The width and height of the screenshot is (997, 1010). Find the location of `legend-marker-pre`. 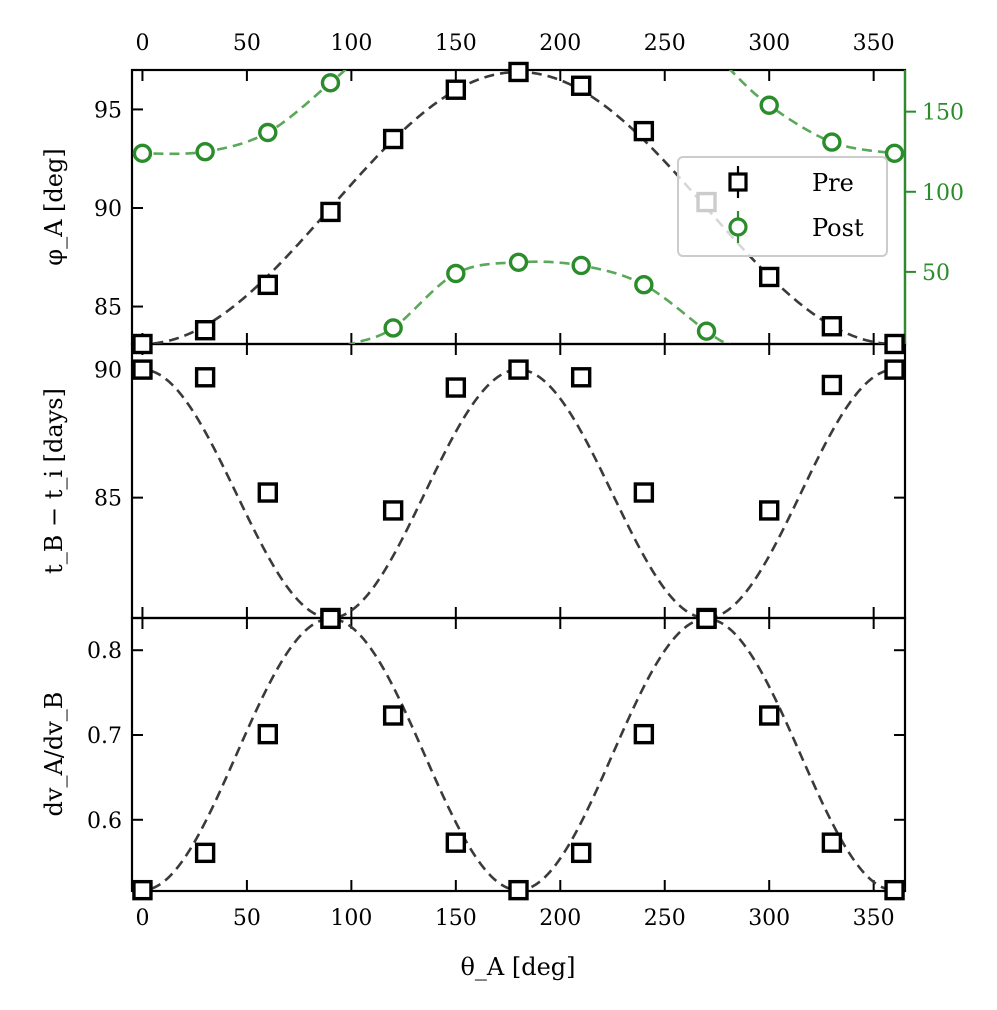

legend-marker-pre is located at coordinates (738, 182).